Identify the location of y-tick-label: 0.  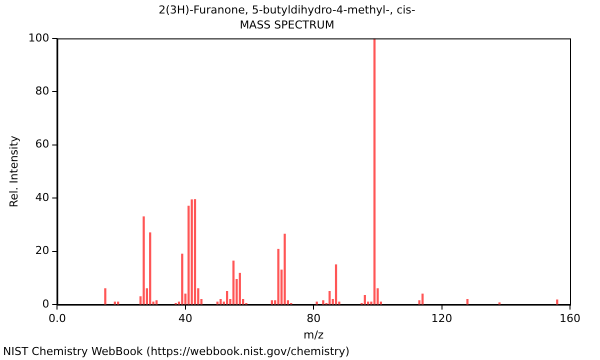
(46, 303).